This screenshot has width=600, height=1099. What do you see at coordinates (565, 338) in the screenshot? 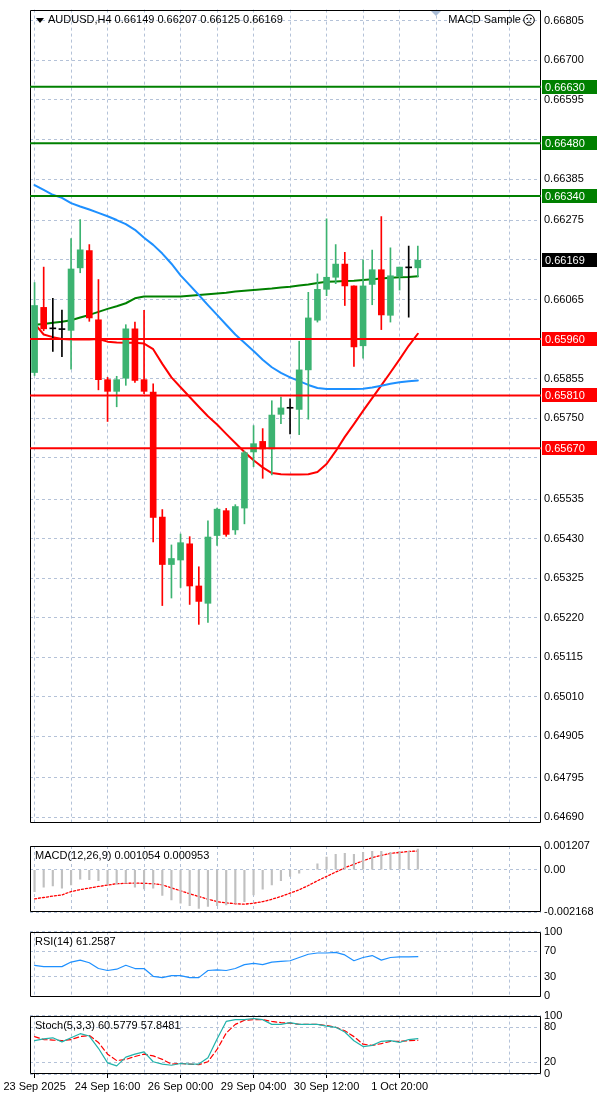
I see `ref-line-label: 0.65960` at bounding box center [565, 338].